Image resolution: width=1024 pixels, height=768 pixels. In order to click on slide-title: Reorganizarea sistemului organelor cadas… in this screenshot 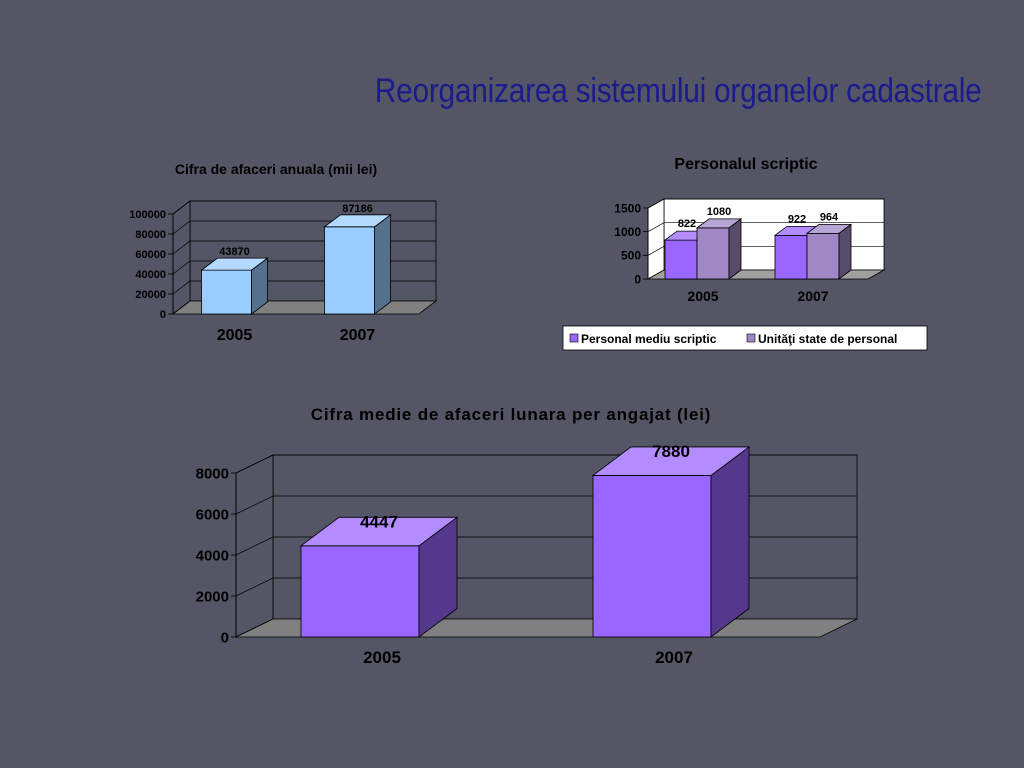, I will do `click(678, 91)`.